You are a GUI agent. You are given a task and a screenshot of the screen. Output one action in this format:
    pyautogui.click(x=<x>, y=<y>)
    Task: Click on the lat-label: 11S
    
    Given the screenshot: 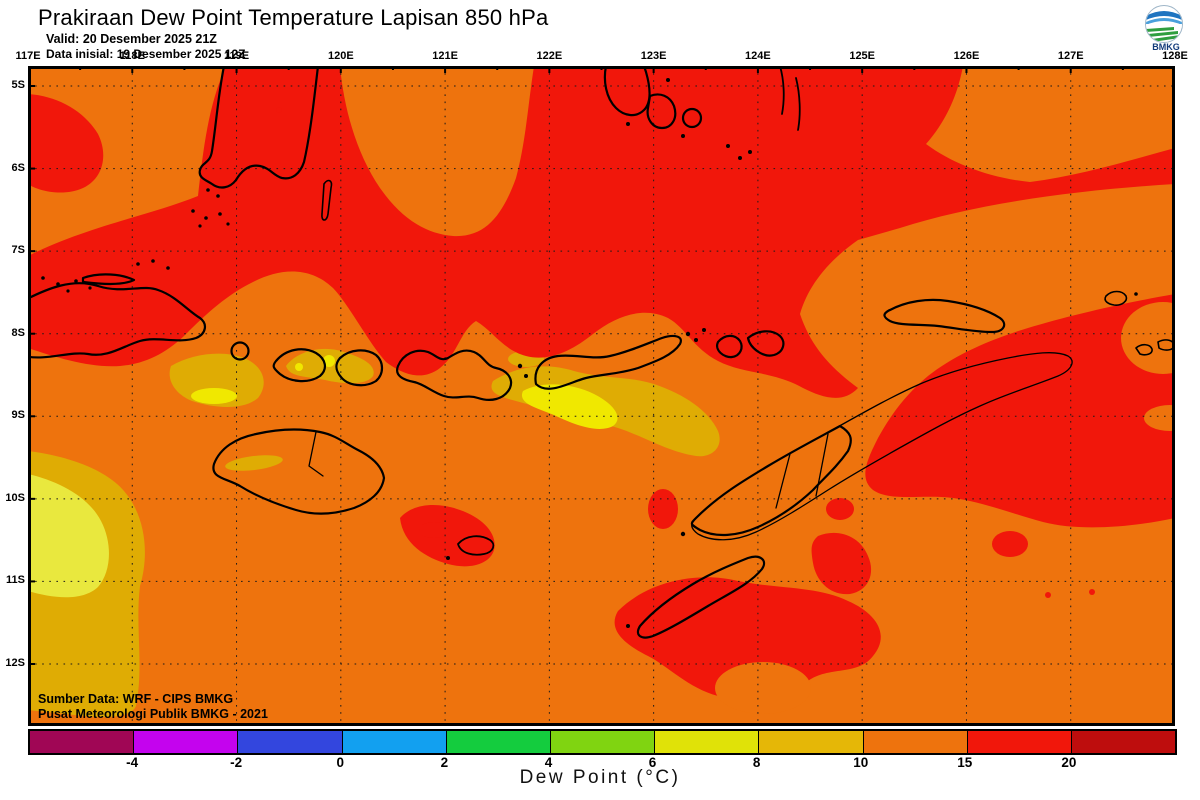 What is the action you would take?
    pyautogui.click(x=15, y=580)
    